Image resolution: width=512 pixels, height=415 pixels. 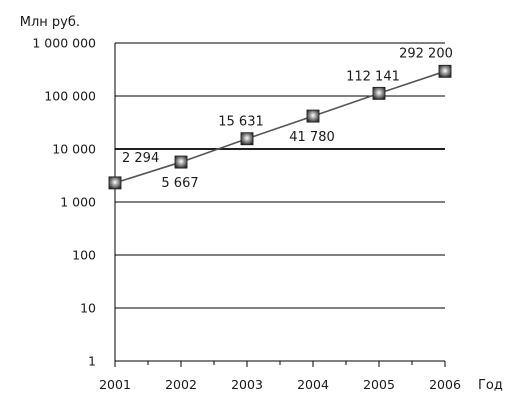 I want to click on data-label: 5 667, so click(x=179, y=183).